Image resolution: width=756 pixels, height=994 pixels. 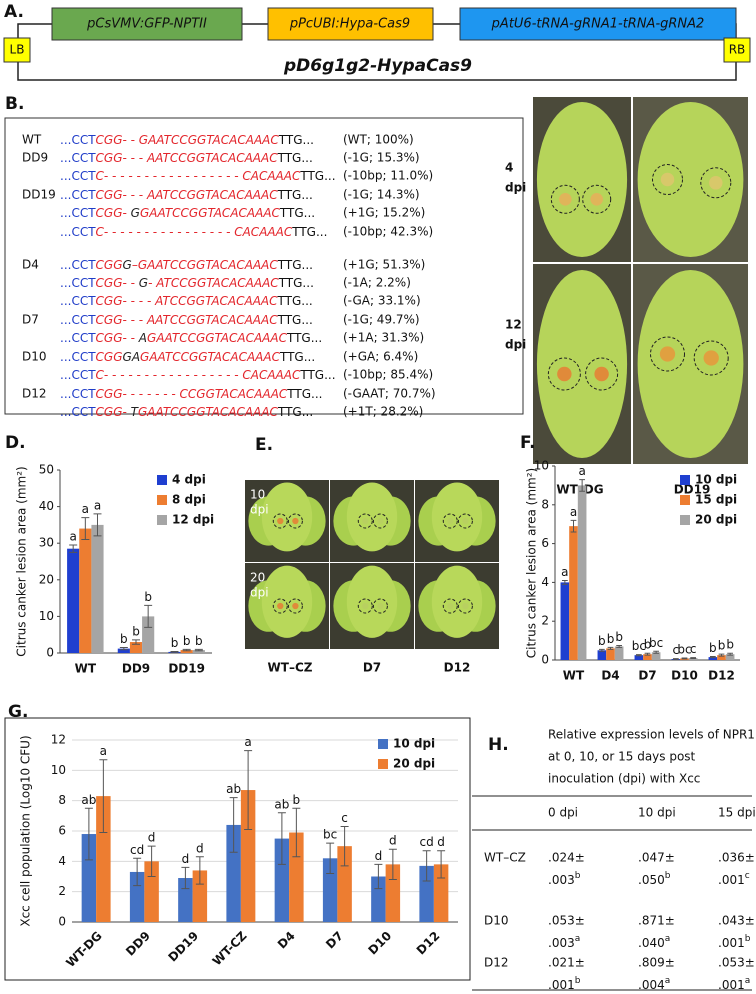 What do you see at coordinates (17, 50) in the screenshot?
I see `border-box` at bounding box center [17, 50].